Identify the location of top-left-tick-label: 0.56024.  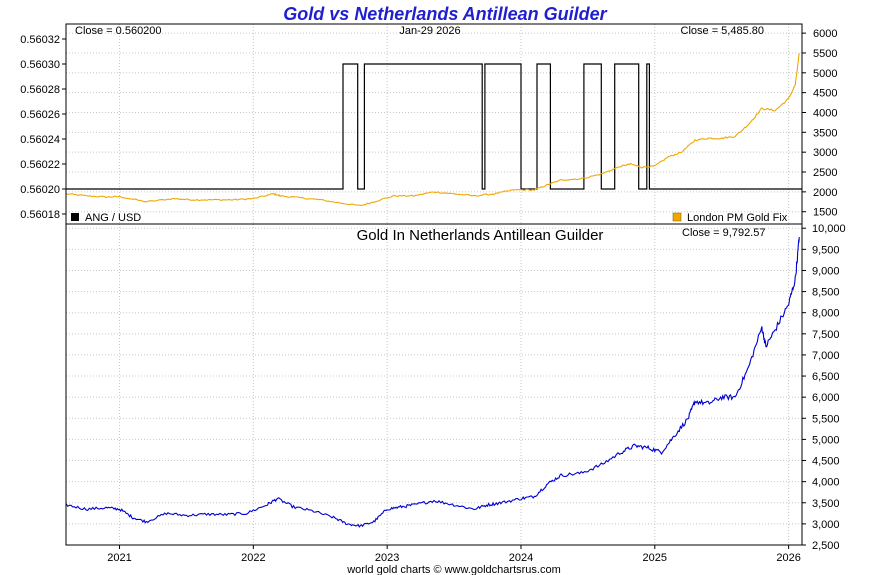
(40, 140).